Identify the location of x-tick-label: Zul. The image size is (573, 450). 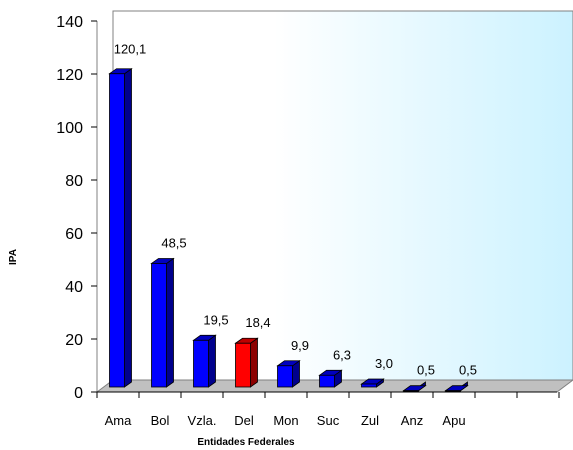
(370, 420).